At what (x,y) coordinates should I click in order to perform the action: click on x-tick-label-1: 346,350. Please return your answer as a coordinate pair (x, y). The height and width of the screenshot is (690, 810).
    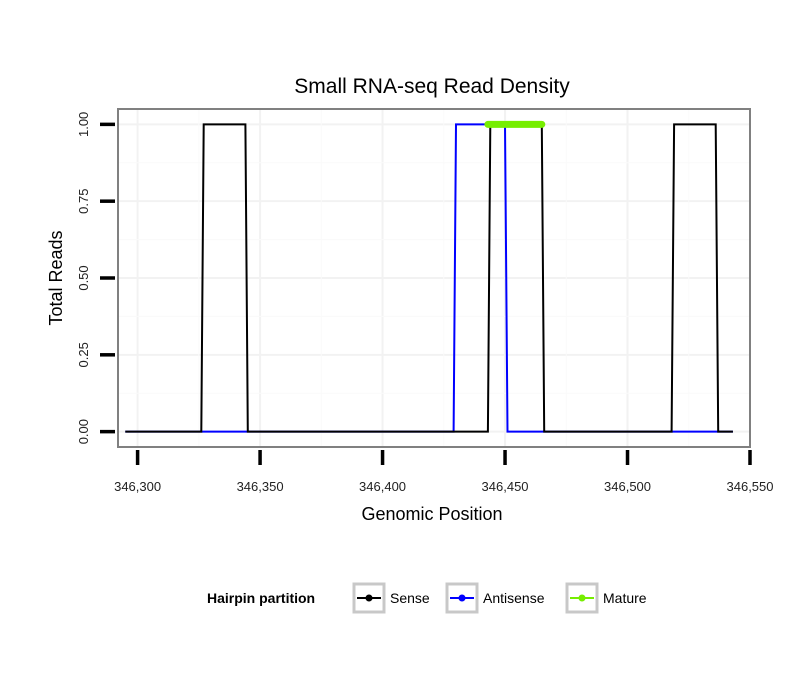
    Looking at the image, I should click on (260, 486).